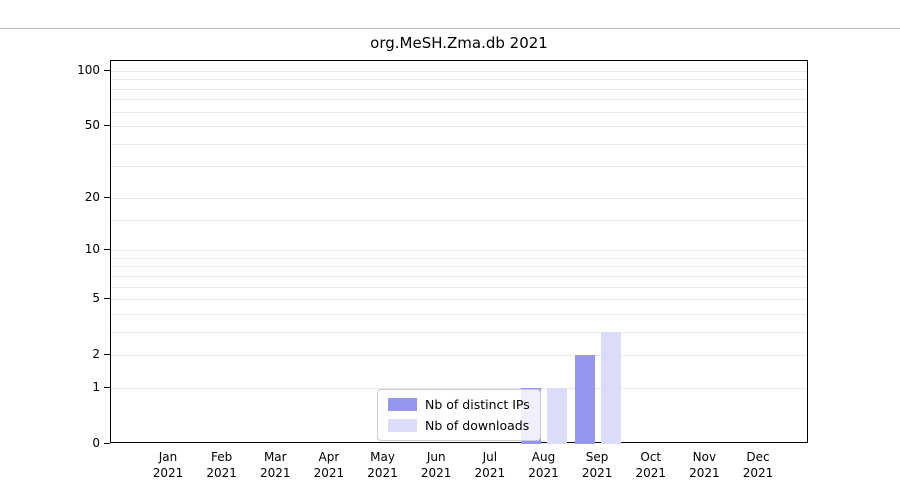 This screenshot has width=900, height=500. I want to click on legend-item-downloads: Nb of downloads, so click(459, 425).